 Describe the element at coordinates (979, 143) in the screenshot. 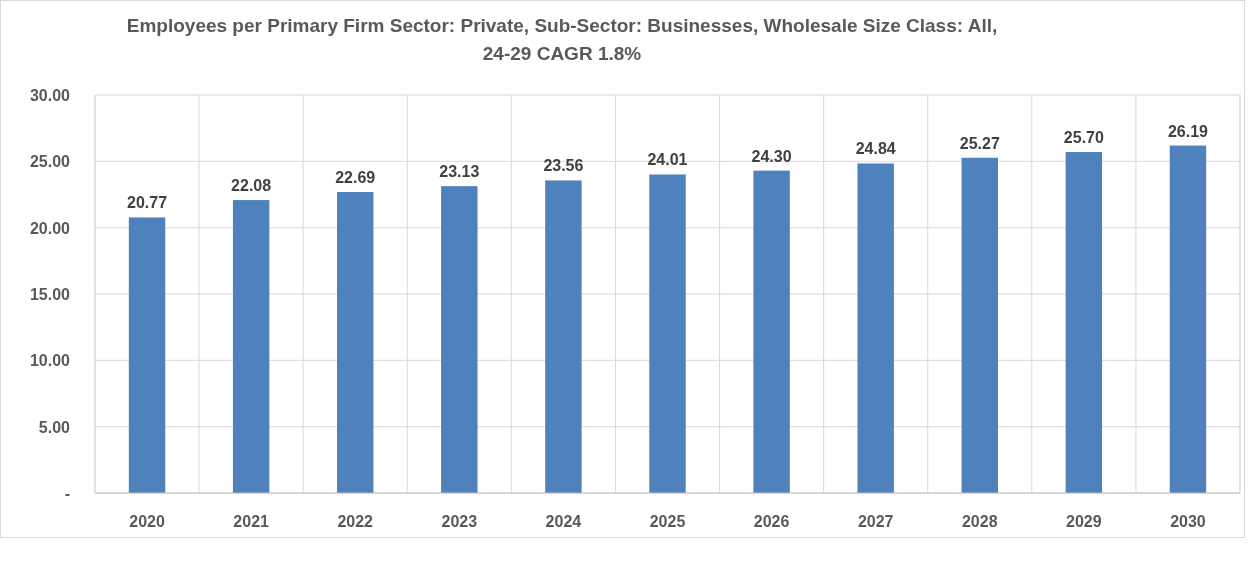

I see `data-label: 25.27` at that location.